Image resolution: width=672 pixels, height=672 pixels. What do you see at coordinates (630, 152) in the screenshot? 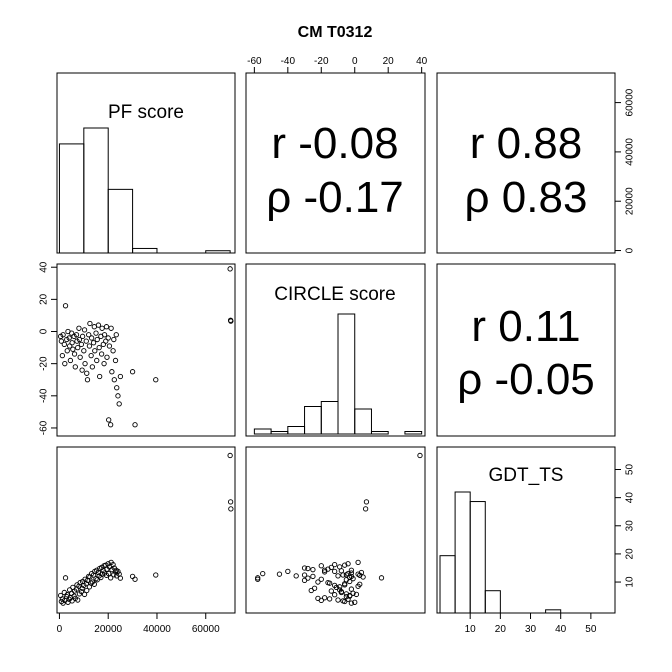
I see `right-axis-pf-tick-label-2: 40000` at bounding box center [630, 152].